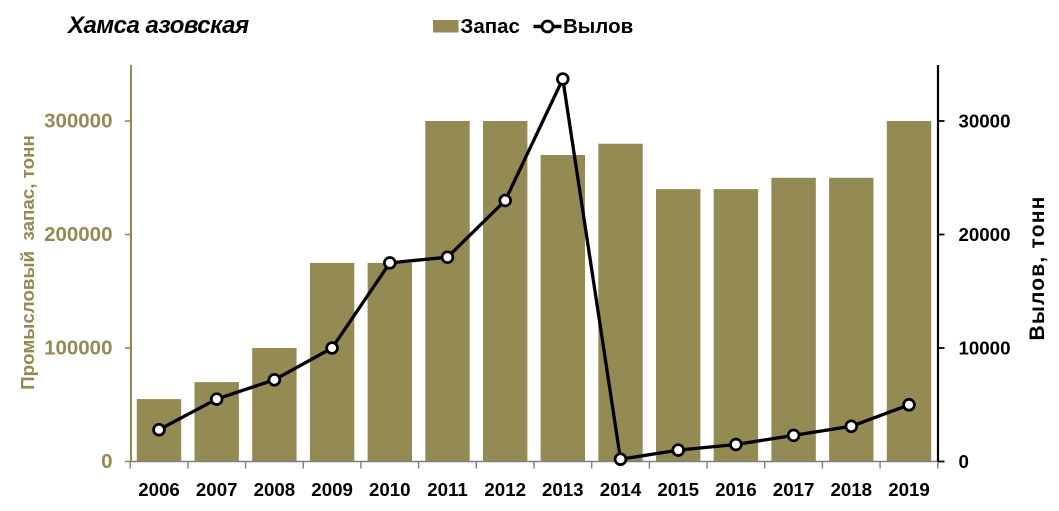 Image resolution: width=1059 pixels, height=511 pixels. Describe the element at coordinates (505, 489) in the screenshot. I see `svg-text: 2012` at that location.